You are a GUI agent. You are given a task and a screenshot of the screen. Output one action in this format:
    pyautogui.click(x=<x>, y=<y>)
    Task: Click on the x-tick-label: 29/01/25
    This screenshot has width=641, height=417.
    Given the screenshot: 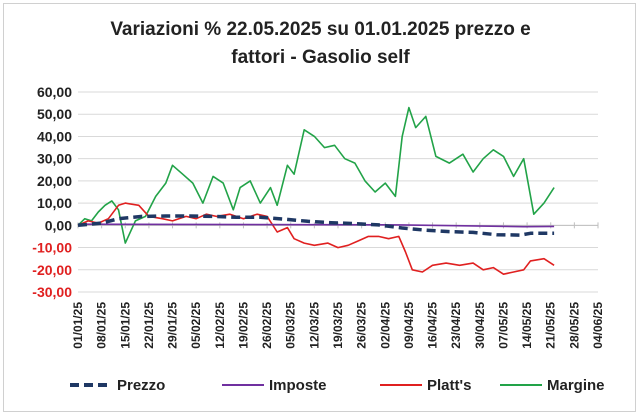 What is the action you would take?
    pyautogui.click(x=173, y=325)
    